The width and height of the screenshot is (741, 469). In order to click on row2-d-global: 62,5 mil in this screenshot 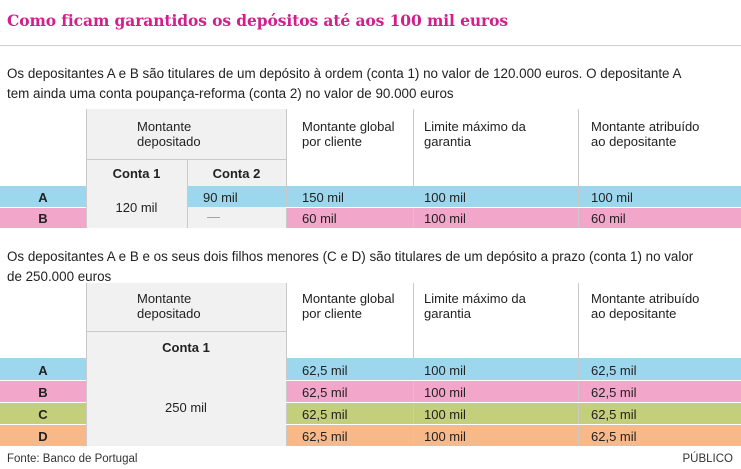, I will do `click(325, 436)`.